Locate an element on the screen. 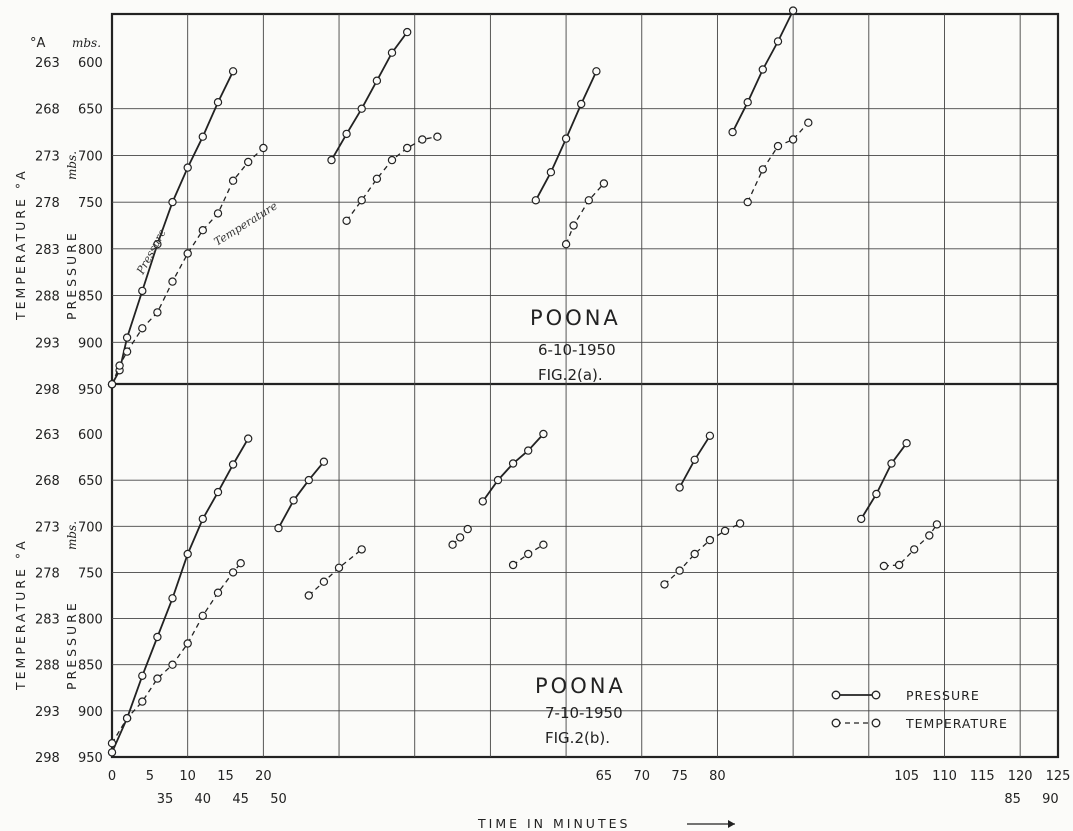 Image resolution: width=1073 pixels, height=831 pixels. temperature-tick-label: 288 is located at coordinates (47, 297).